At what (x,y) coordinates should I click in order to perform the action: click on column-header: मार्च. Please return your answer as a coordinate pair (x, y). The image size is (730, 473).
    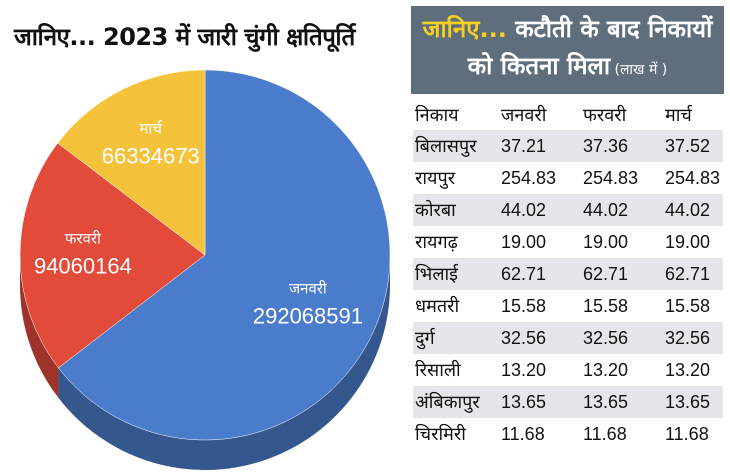
    Looking at the image, I should click on (678, 115).